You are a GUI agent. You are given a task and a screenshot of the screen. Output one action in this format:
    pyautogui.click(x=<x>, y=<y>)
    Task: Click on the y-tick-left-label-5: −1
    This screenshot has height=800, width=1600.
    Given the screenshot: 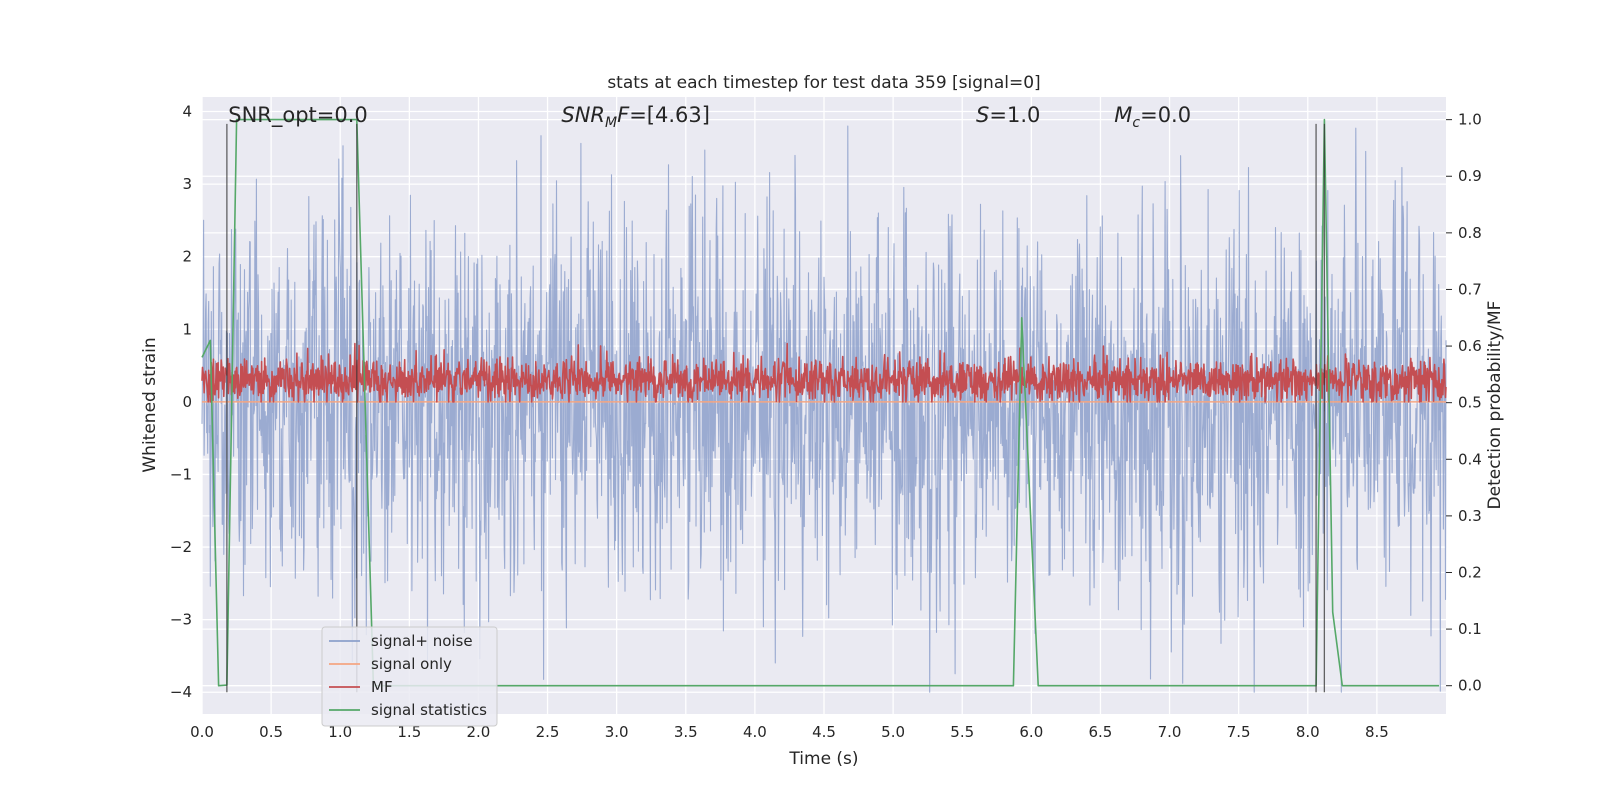 What is the action you would take?
    pyautogui.click(x=181, y=474)
    